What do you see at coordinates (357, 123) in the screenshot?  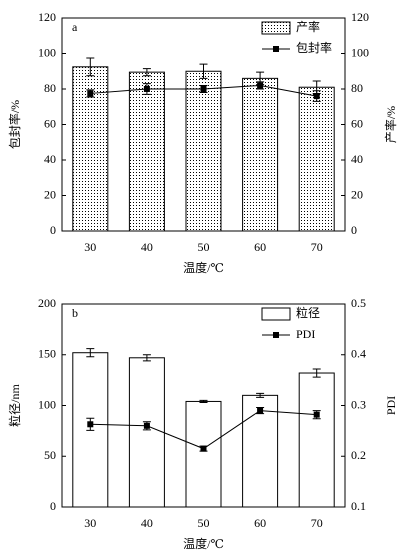 I see `y2-tick-label: 60` at bounding box center [357, 123].